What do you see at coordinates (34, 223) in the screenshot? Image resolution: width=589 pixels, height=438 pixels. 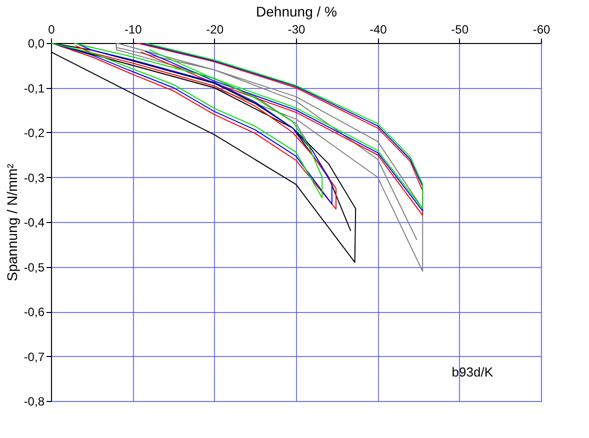 I see `y-tick-label: -0,4` at bounding box center [34, 223].